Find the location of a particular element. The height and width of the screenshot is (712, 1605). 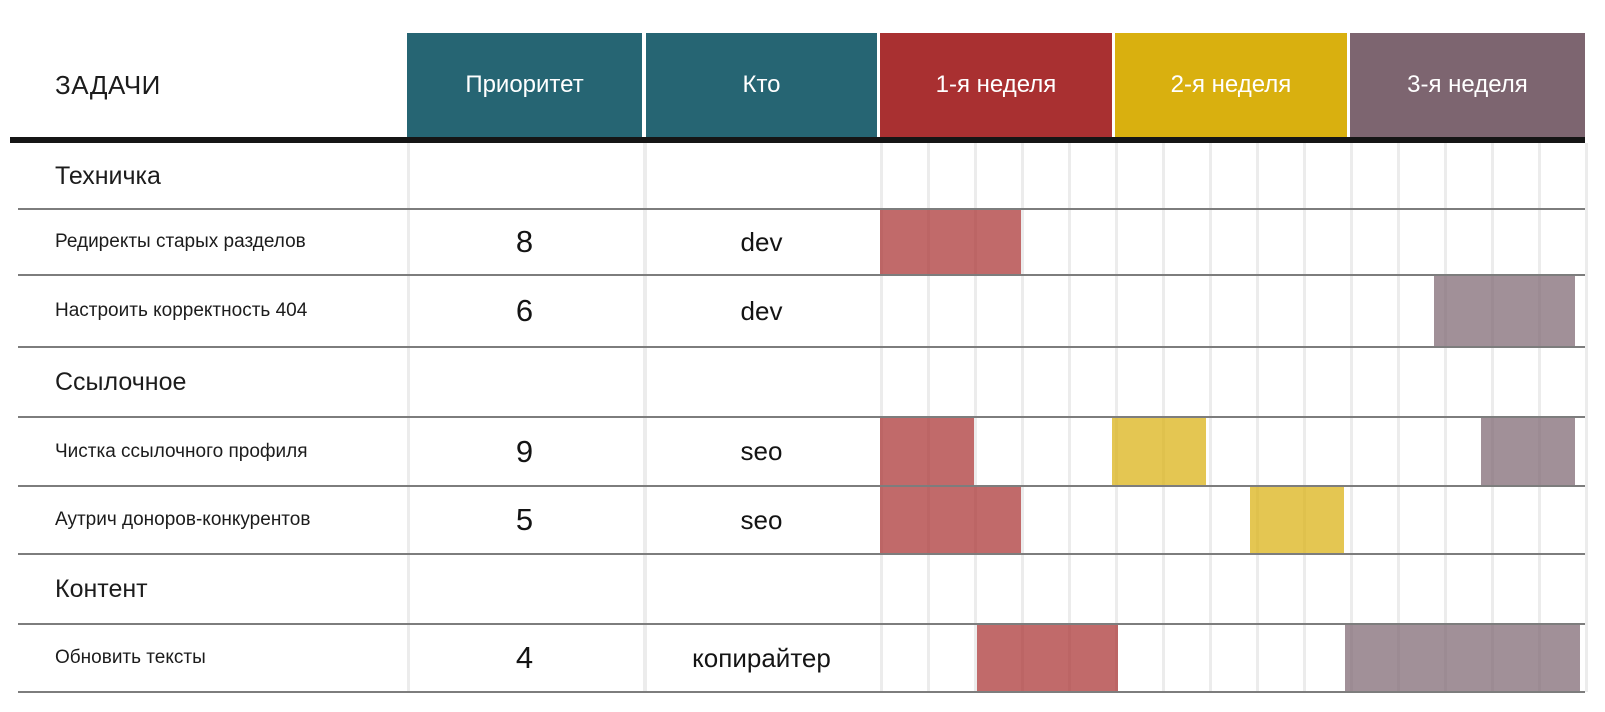

section-row-label: Ссылочное is located at coordinates (121, 381).